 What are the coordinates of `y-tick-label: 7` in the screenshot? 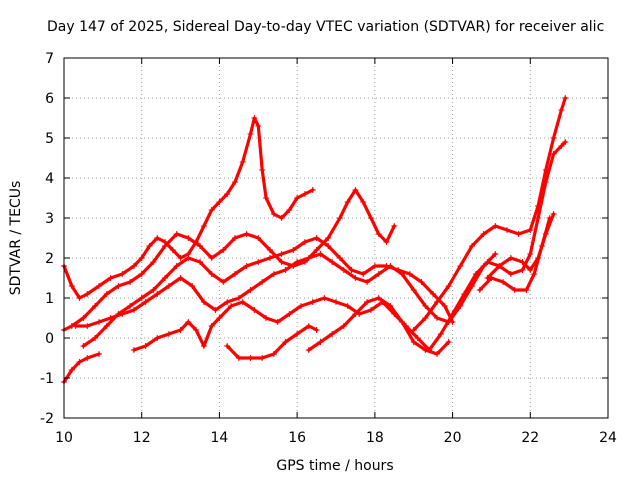 It's located at (49, 59).